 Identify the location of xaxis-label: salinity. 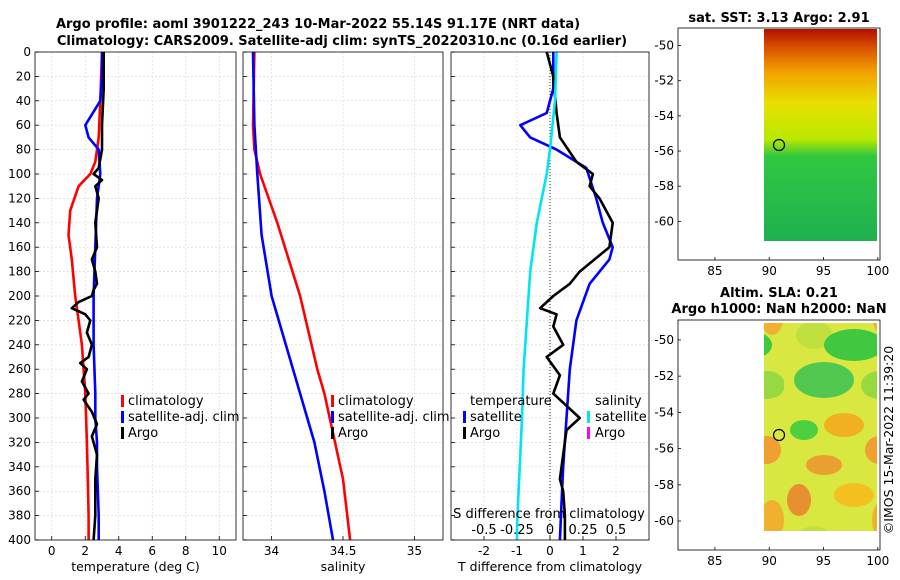
(343, 566).